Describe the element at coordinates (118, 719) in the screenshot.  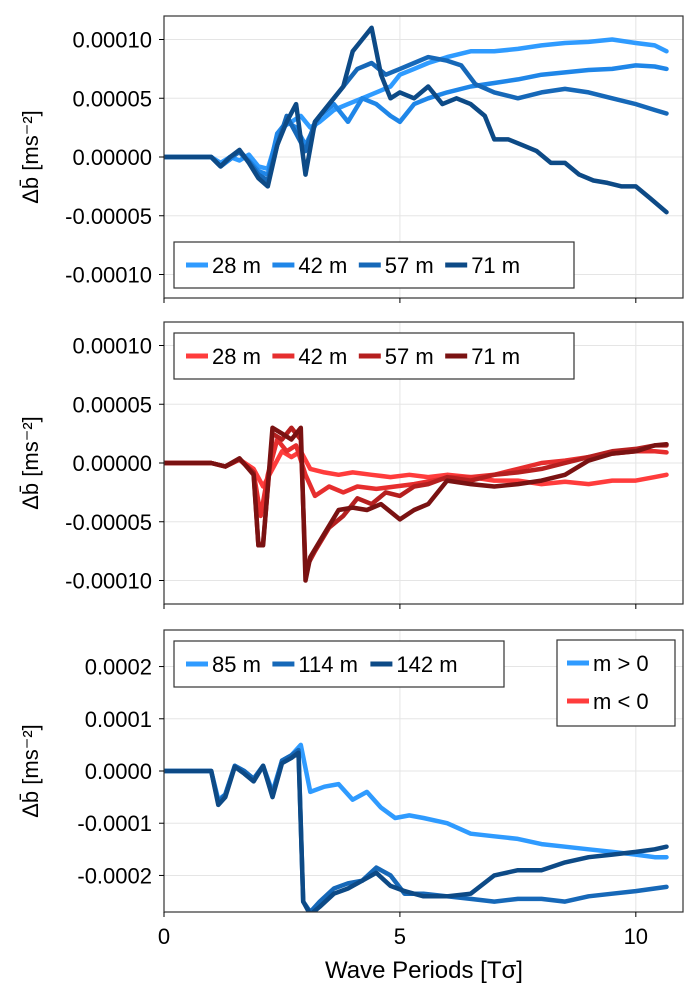
I see `y-tick-label: 0.0001` at that location.